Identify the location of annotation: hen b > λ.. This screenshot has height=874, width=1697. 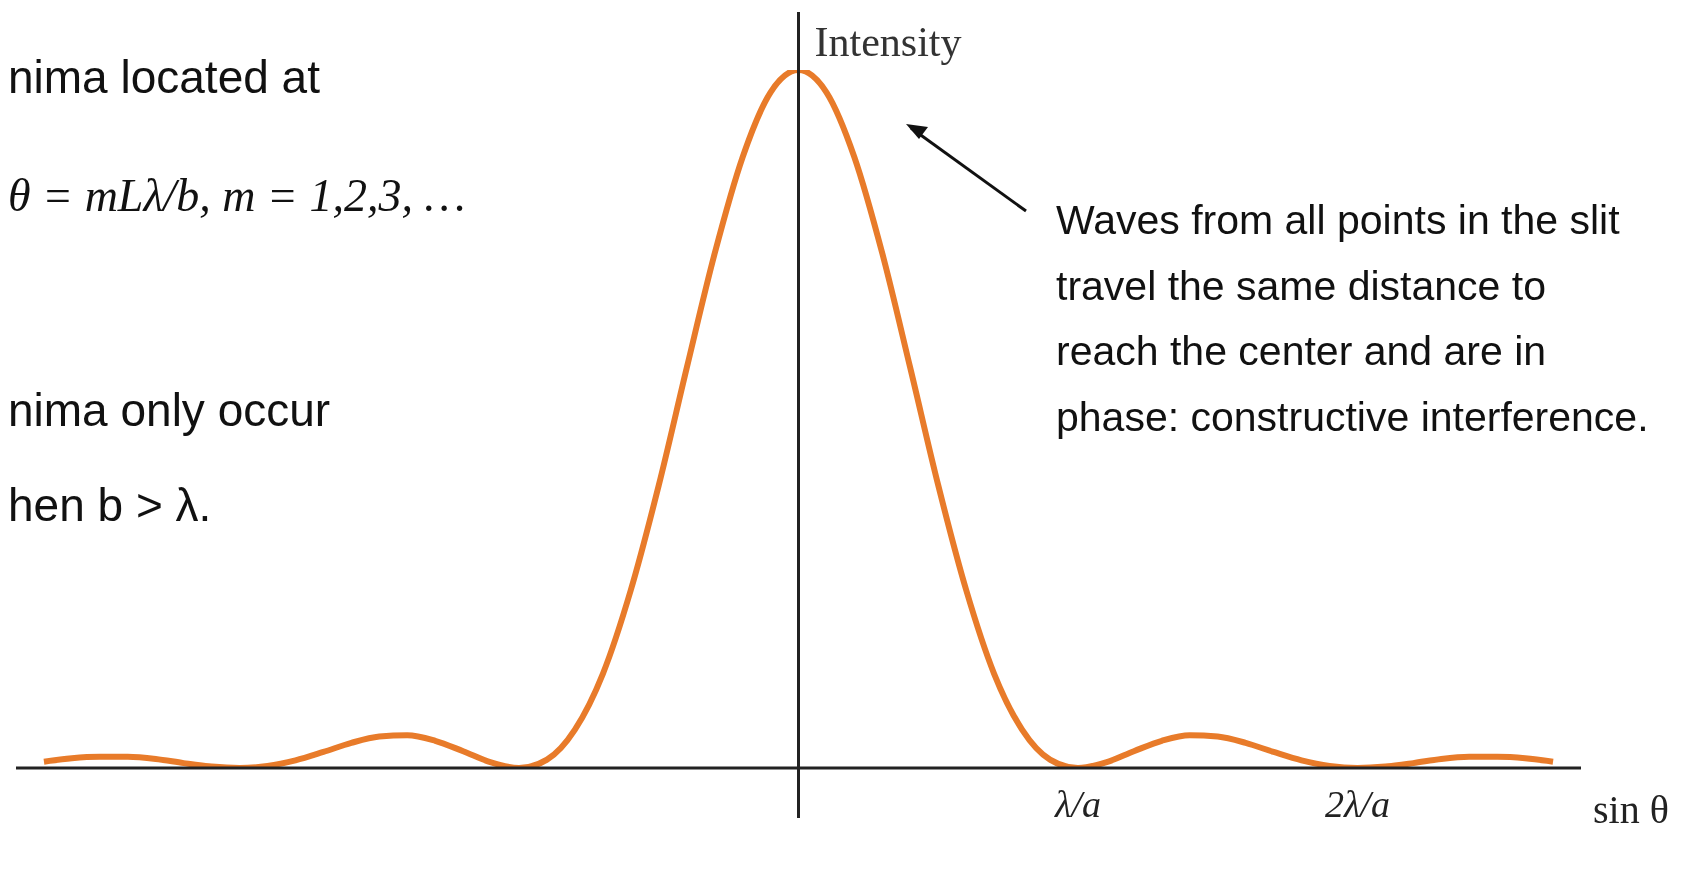
(110, 505).